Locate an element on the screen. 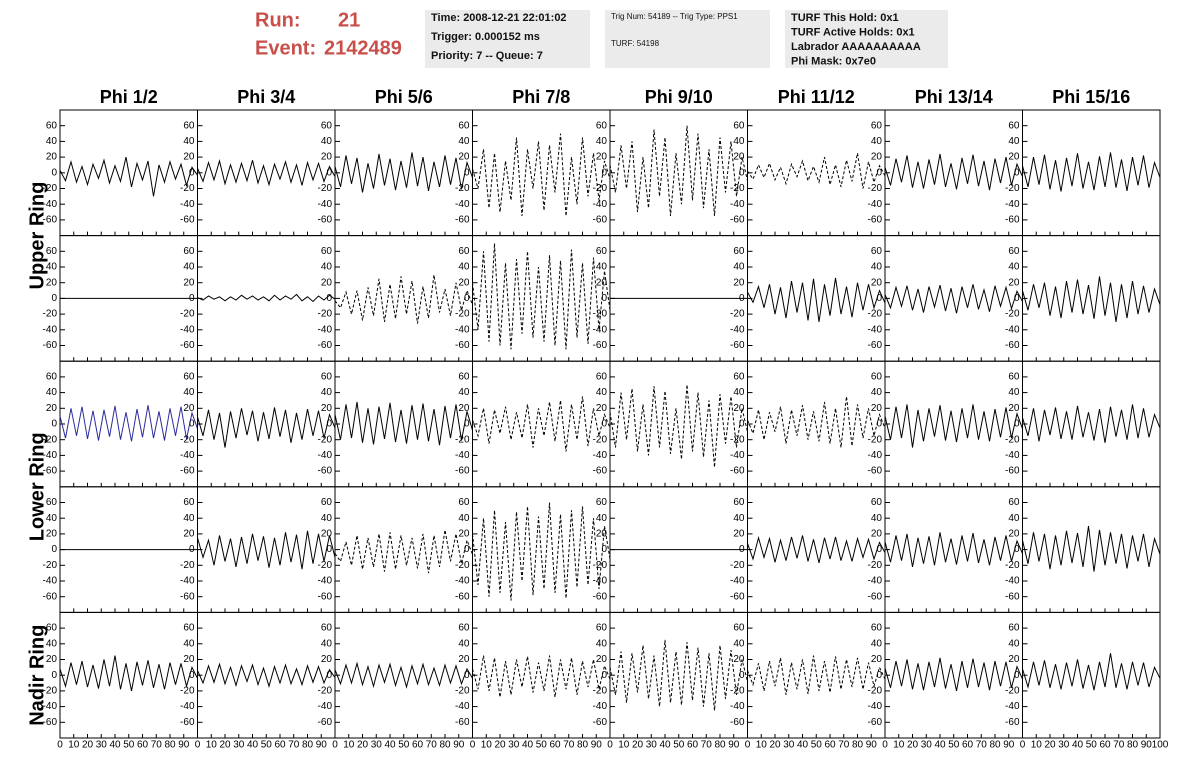 This screenshot has width=1196, height=777. run-number: 21 is located at coordinates (349, 20).